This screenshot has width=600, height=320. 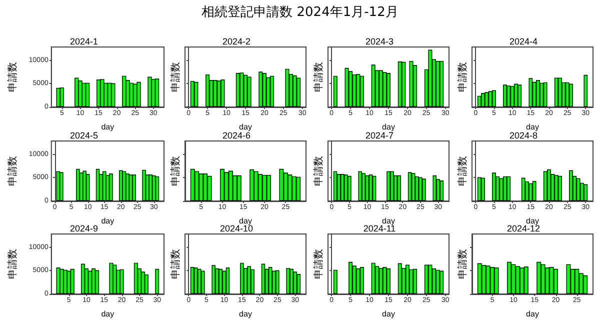 What do you see at coordinates (84, 41) in the screenshot?
I see `chart-title: 2024-1` at bounding box center [84, 41].